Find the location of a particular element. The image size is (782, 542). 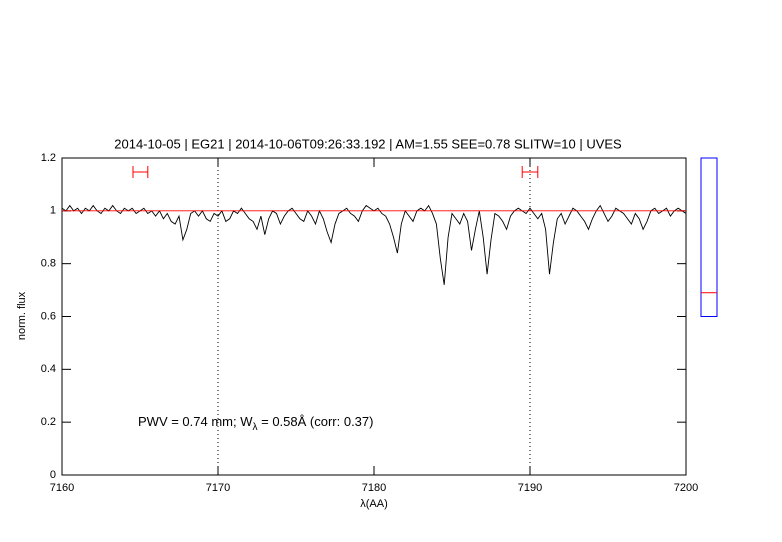

annotation-part: PWV = 0.74 mm; W is located at coordinates (195, 421).